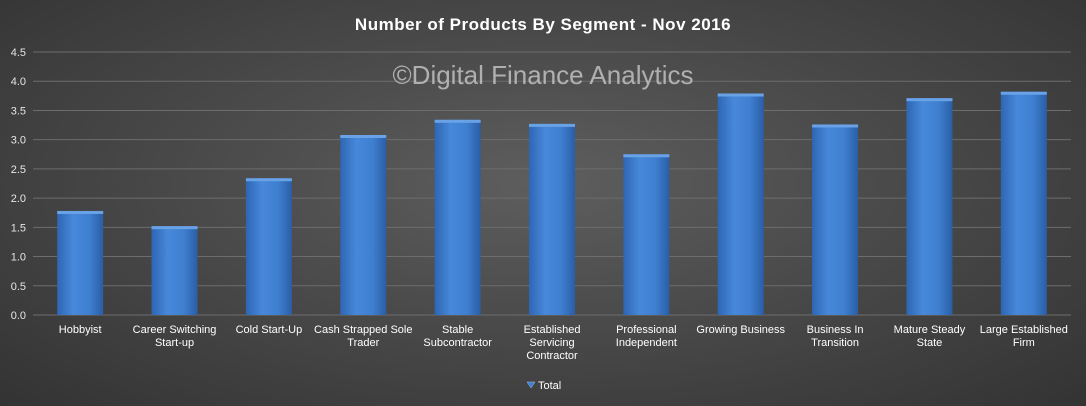 This screenshot has width=1086, height=406. What do you see at coordinates (174, 343) in the screenshot?
I see `x-category-label-line: Start-up` at bounding box center [174, 343].